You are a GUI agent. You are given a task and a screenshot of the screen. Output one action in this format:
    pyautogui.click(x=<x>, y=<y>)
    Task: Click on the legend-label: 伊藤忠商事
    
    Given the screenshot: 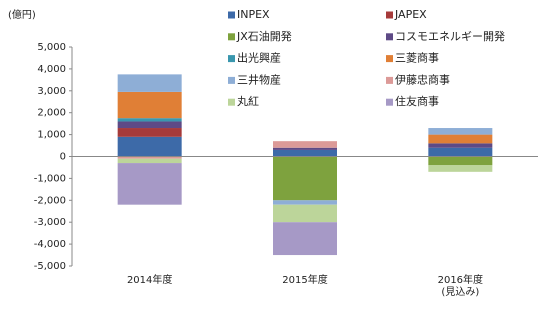 What is the action you would take?
    pyautogui.click(x=422, y=79)
    